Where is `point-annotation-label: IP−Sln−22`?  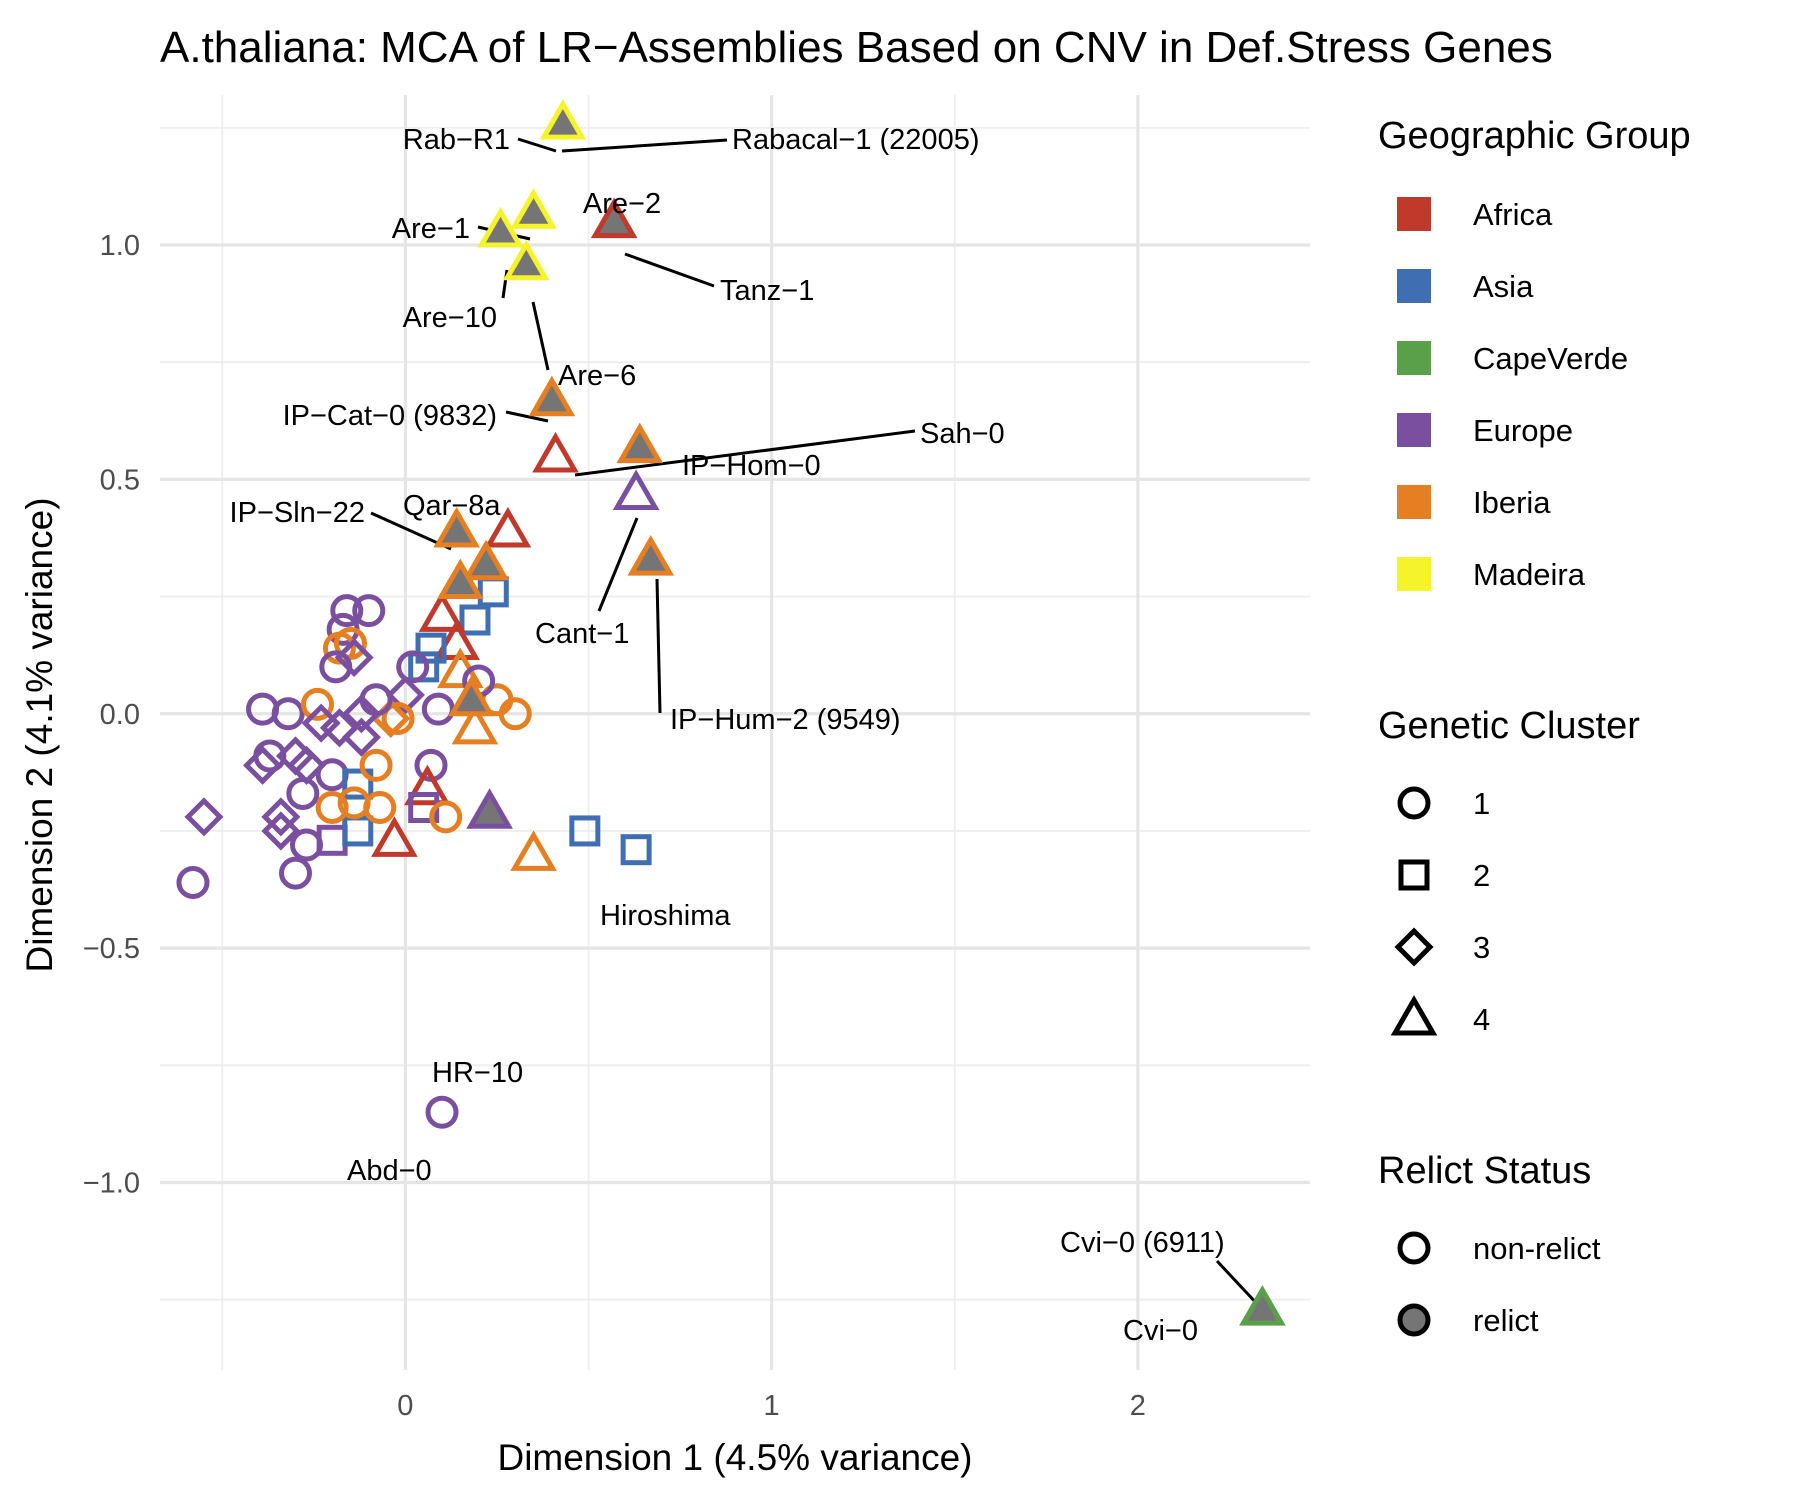
point-annotation-label: IP−Sln−22 is located at coordinates (297, 513).